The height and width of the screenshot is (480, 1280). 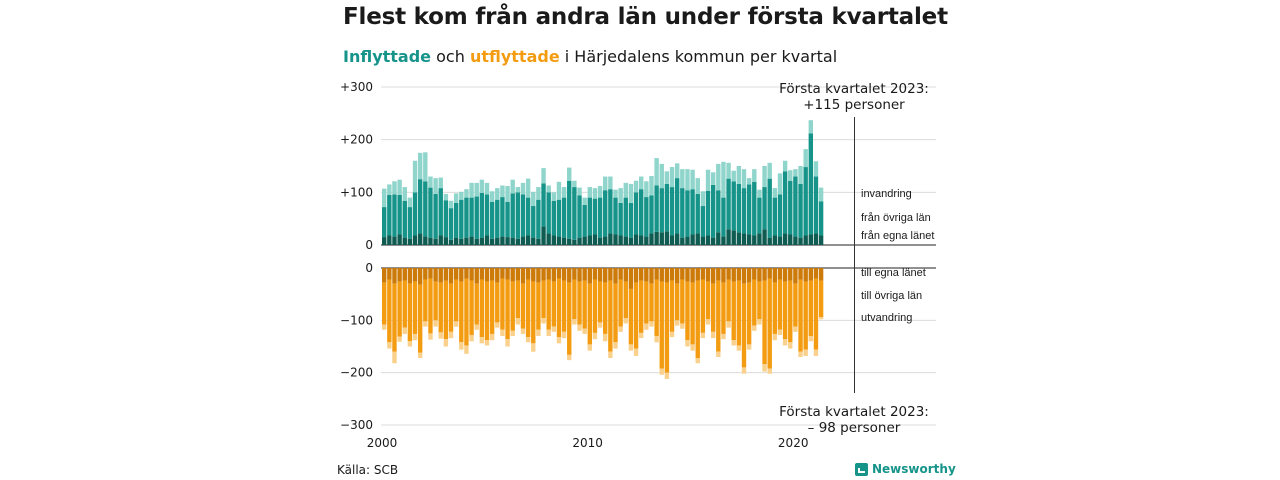 I want to click on annotation-top-line2: +115 personer, so click(x=854, y=105).